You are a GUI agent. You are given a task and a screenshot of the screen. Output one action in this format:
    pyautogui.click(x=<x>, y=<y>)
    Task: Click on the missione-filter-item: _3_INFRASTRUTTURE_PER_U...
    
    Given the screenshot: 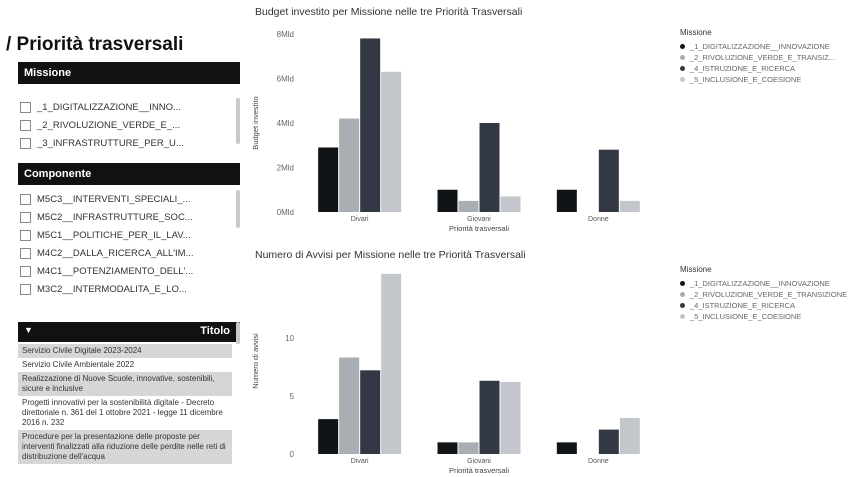 What is the action you would take?
    pyautogui.click(x=129, y=143)
    